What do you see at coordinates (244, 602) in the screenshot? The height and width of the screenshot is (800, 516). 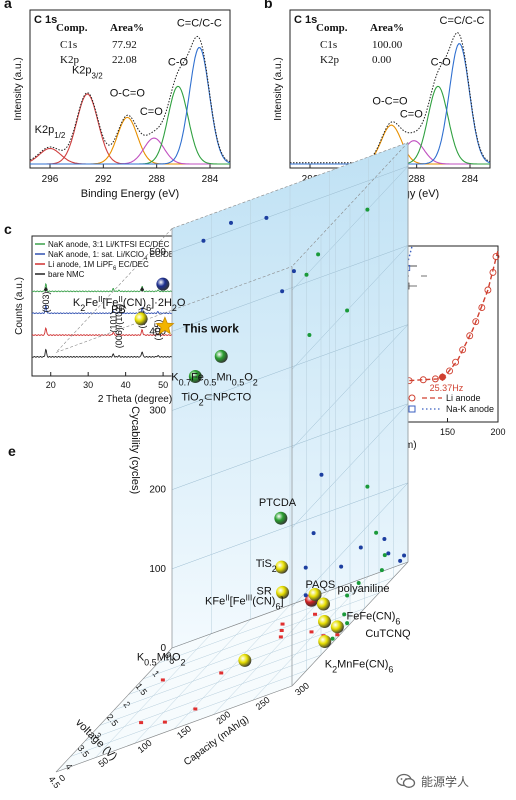 I see `point-label: KFeII[FeIII(CN)6]` at bounding box center [244, 602].